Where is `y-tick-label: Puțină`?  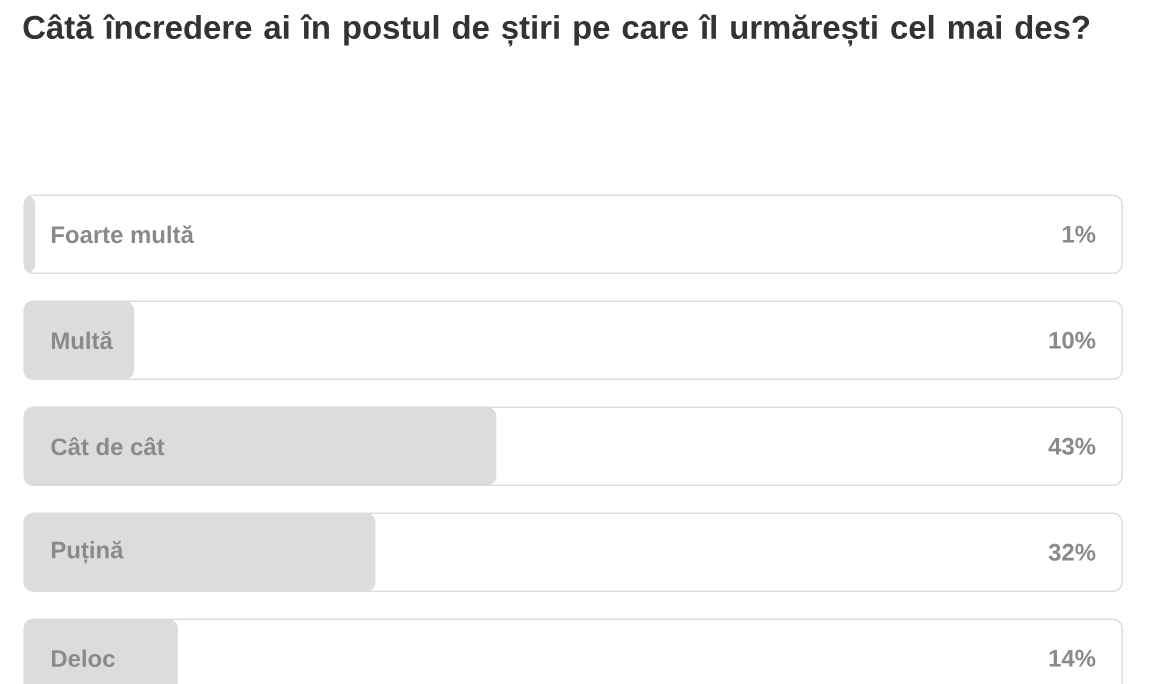 y-tick-label: Puțină is located at coordinates (87, 552).